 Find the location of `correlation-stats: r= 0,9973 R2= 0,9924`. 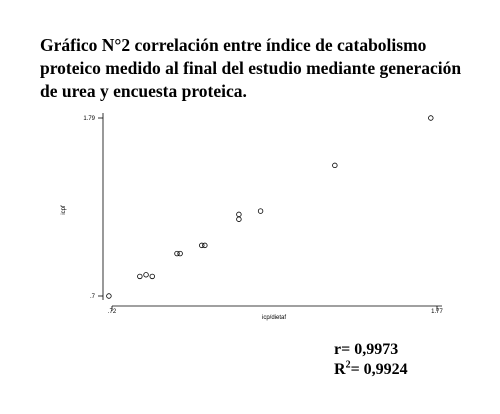

correlation-stats: r= 0,9973 R2= 0,9924 is located at coordinates (371, 360).